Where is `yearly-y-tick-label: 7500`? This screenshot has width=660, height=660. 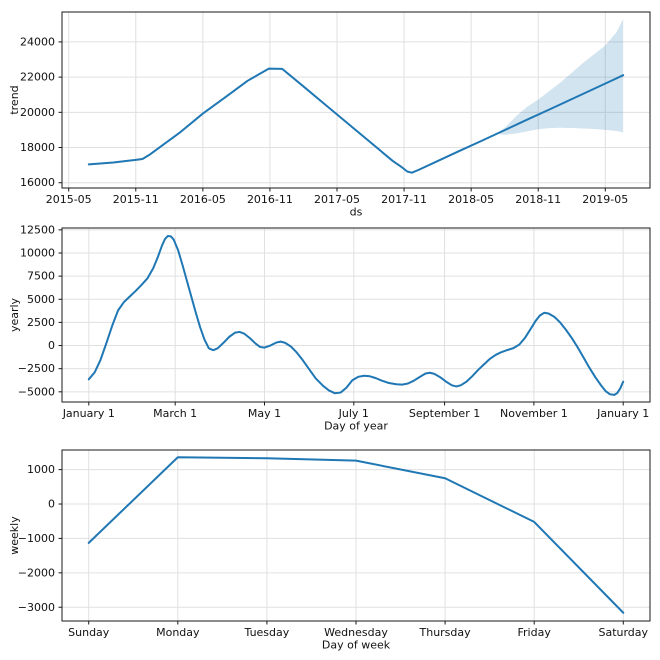 yearly-y-tick-label: 7500 is located at coordinates (41, 276).